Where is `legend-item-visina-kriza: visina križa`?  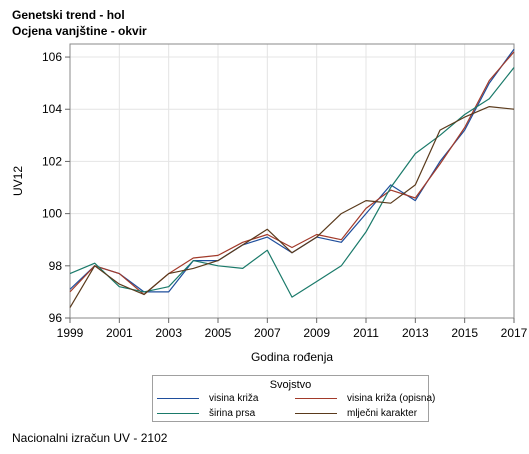 legend-item-visina-kriza: visina križa is located at coordinates (222, 398).